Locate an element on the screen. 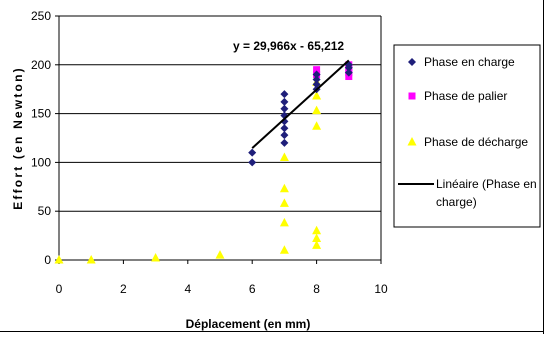 The width and height of the screenshot is (549, 339). legend-label: Linéaire (Phase en is located at coordinates (486, 184).